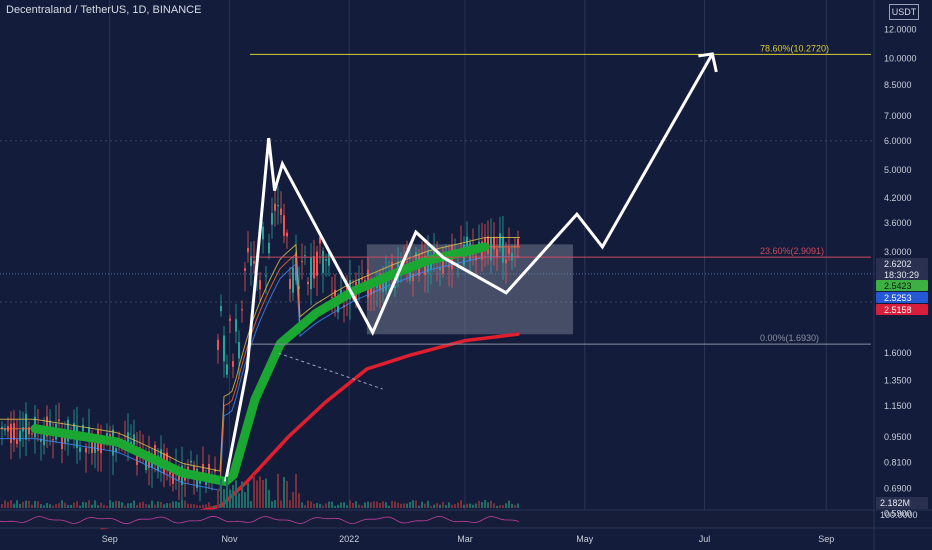 The image size is (932, 550). Describe the element at coordinates (900, 29) in the screenshot. I see `y-tick-label: 12.0000` at that location.